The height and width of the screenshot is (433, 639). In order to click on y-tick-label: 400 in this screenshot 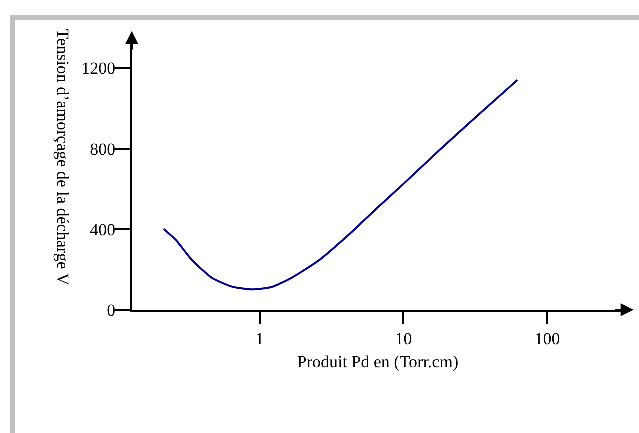, I will do `click(103, 230)`.